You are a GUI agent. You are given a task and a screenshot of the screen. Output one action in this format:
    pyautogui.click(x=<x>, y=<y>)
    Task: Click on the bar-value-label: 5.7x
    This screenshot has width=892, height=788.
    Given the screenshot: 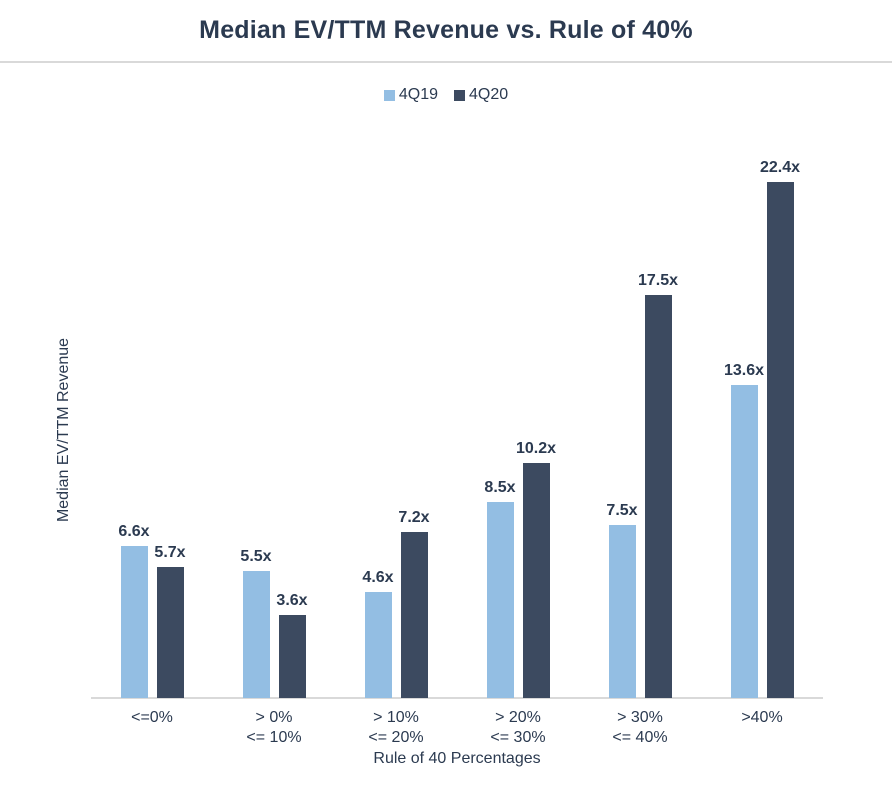 What is the action you would take?
    pyautogui.click(x=170, y=552)
    